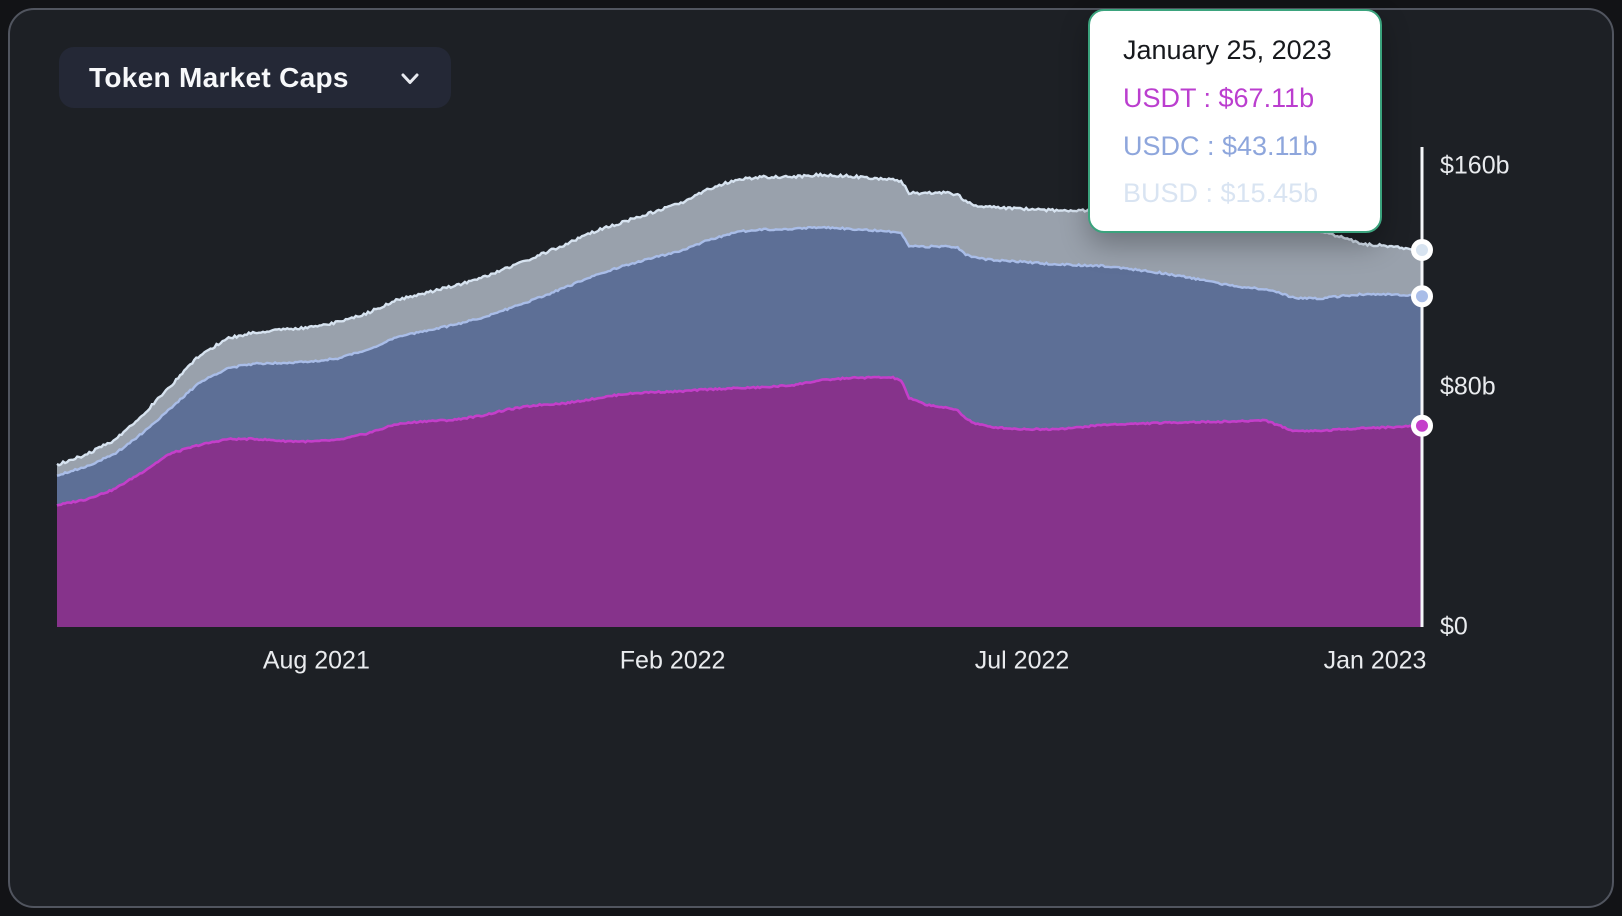 This screenshot has height=916, width=1622. I want to click on token-market-caps-dropdown: Token Market Caps, so click(255, 77).